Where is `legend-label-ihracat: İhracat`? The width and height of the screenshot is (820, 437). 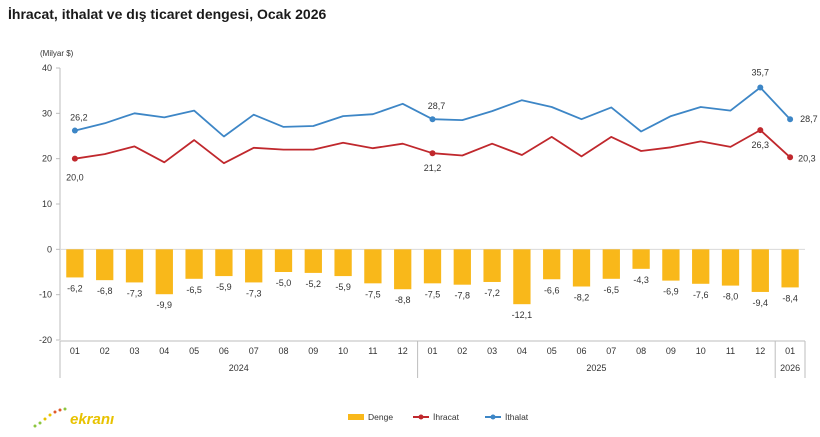
legend-label-ihracat: İhracat is located at coordinates (446, 417).